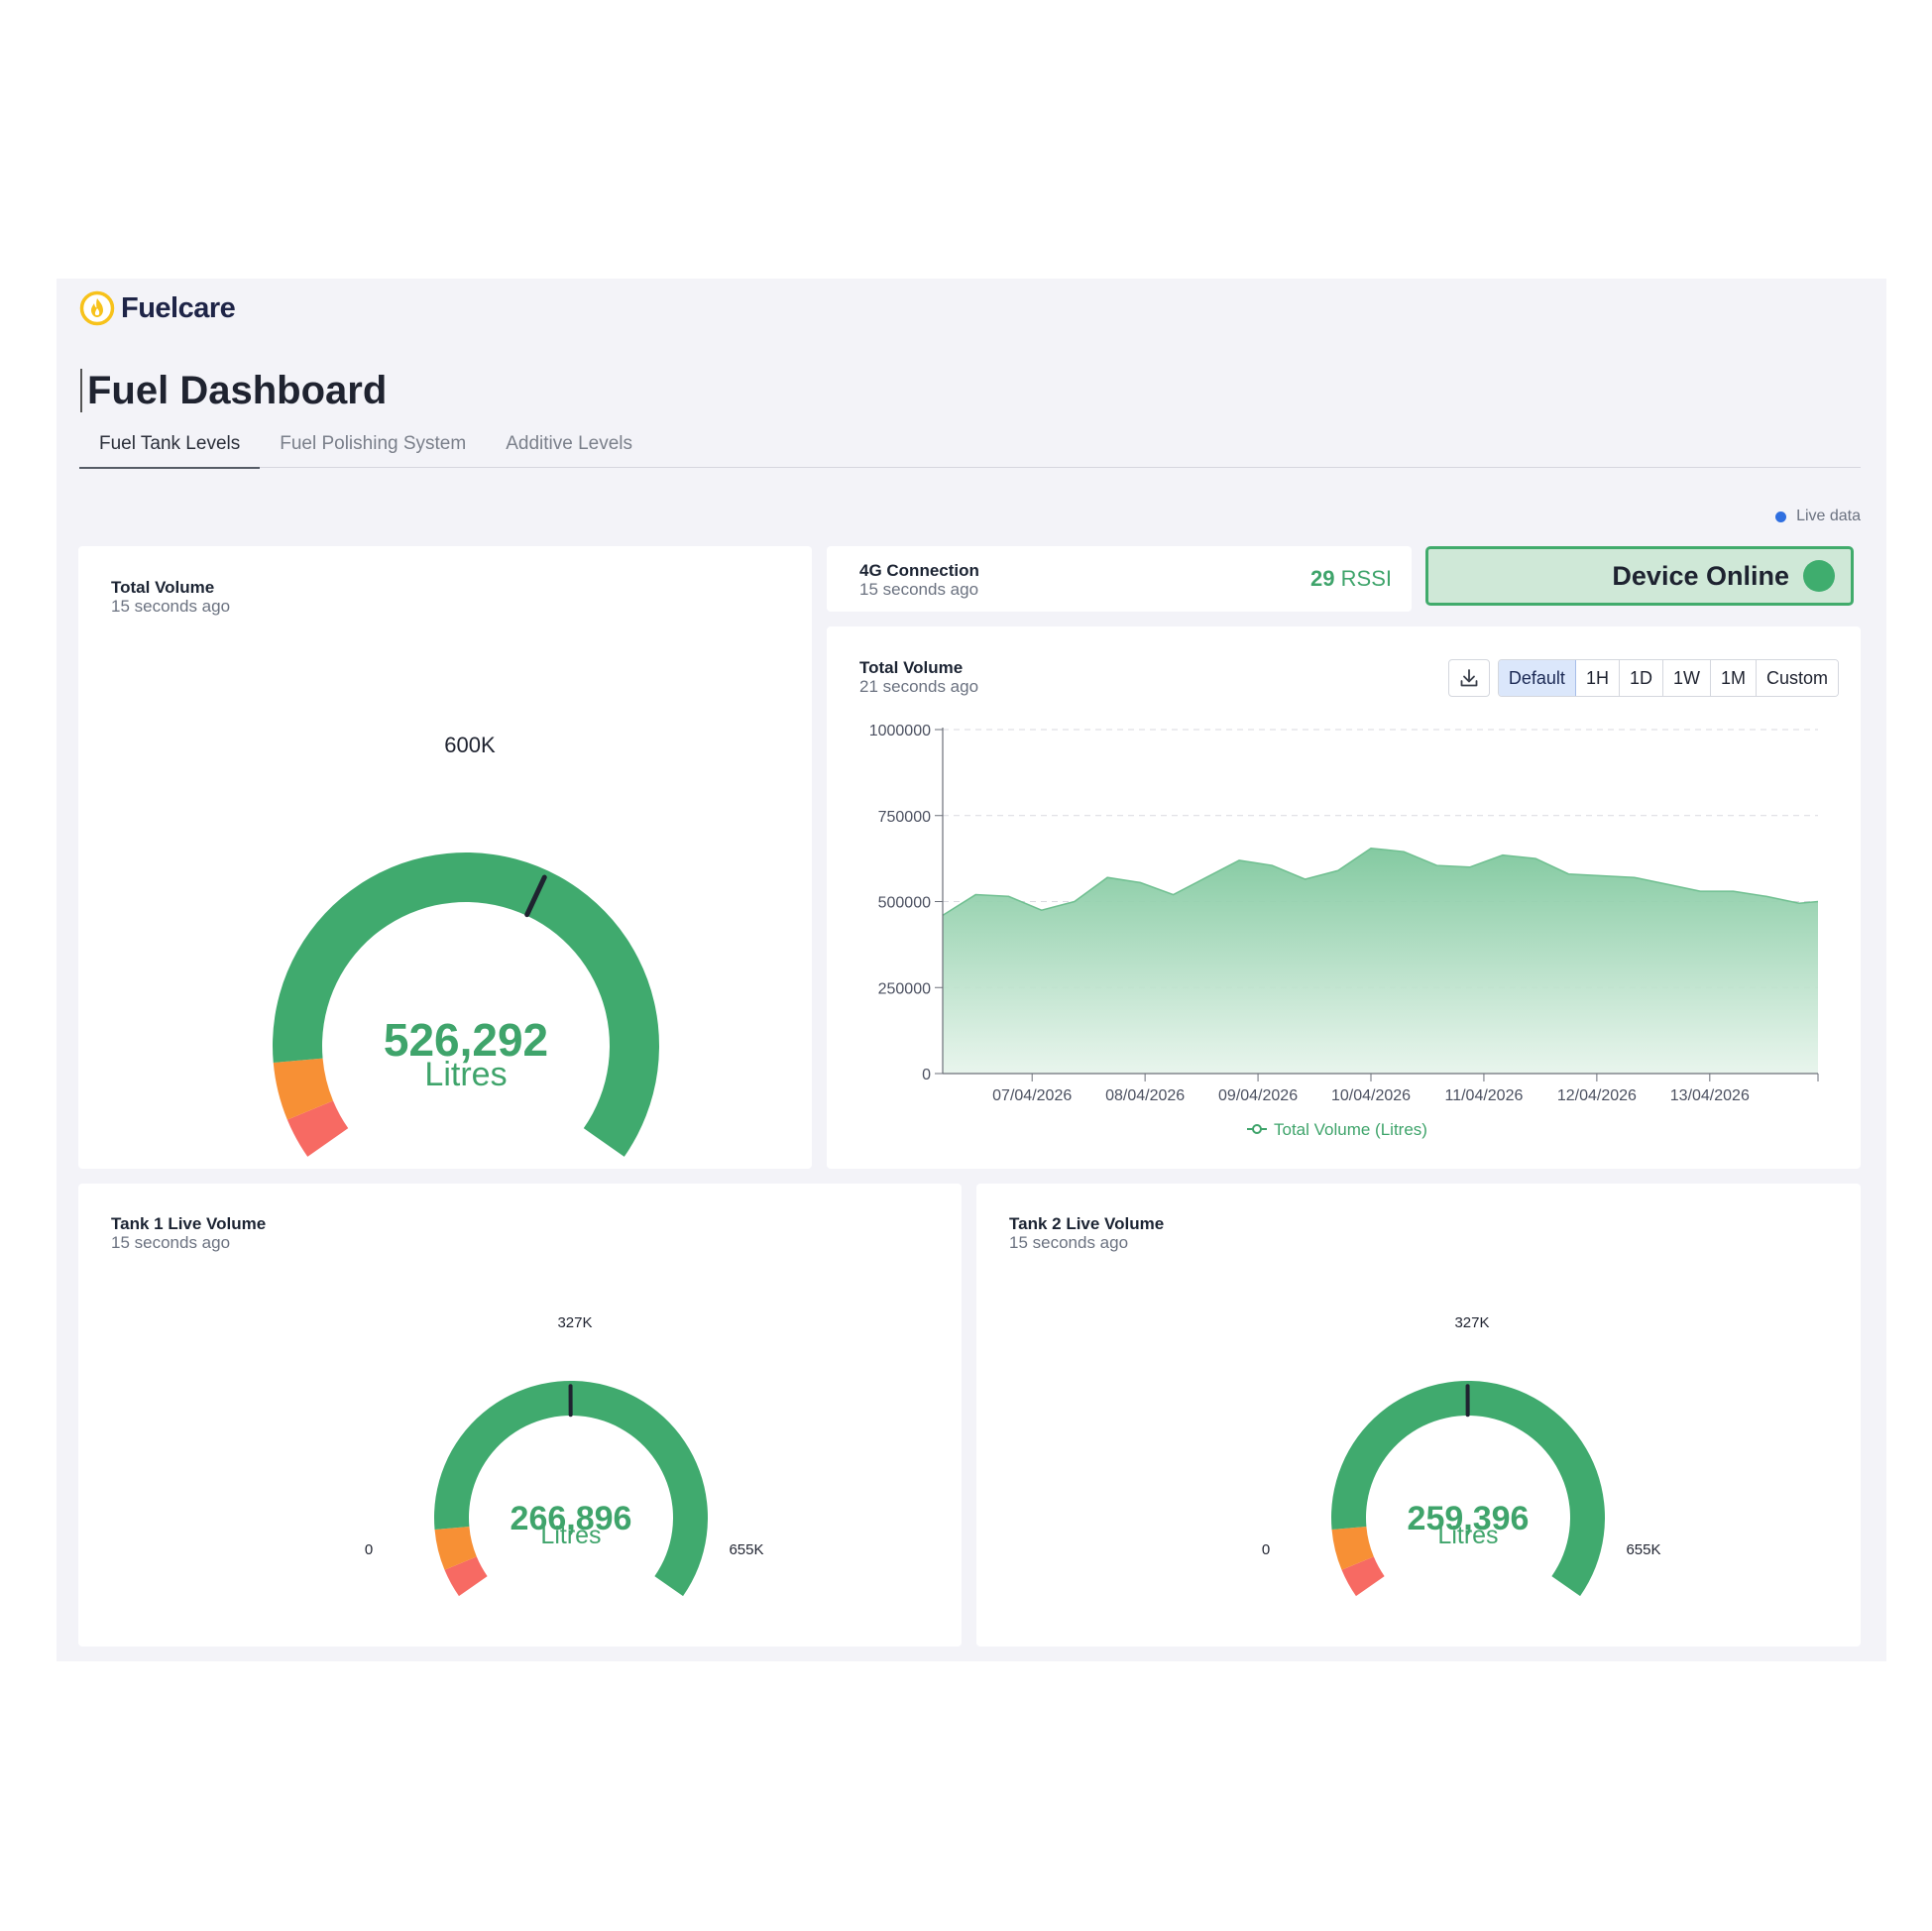 This screenshot has width=1932, height=1931. I want to click on rssi-unit: RSSI, so click(1366, 578).